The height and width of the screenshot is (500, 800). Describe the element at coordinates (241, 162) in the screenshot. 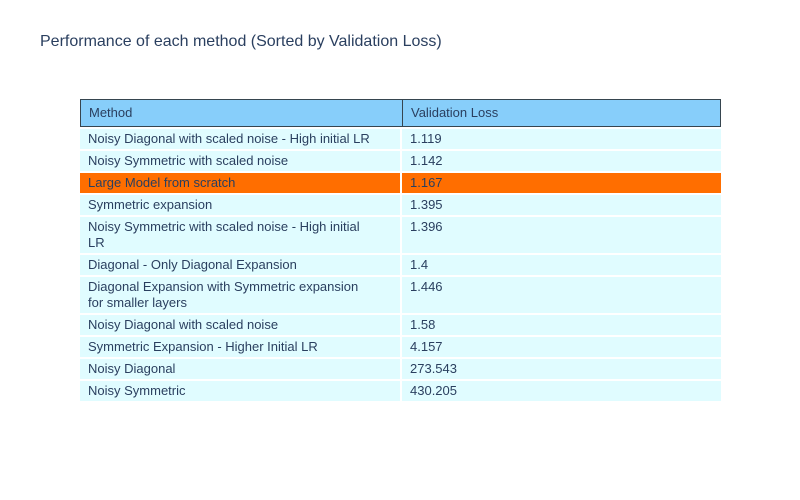

I see `method-cell: Noisy Symmetric with scaled noise` at that location.